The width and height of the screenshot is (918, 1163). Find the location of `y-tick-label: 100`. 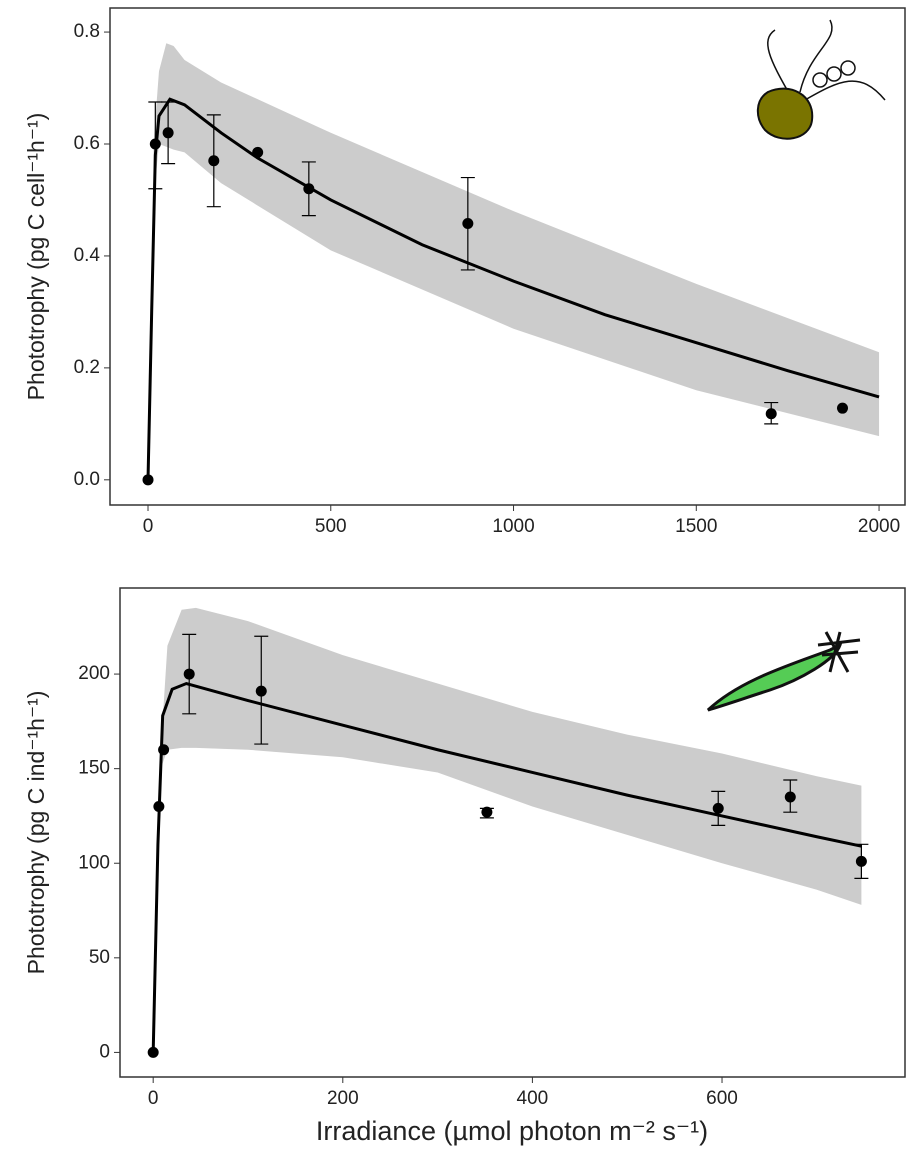

y-tick-label: 100 is located at coordinates (94, 862).